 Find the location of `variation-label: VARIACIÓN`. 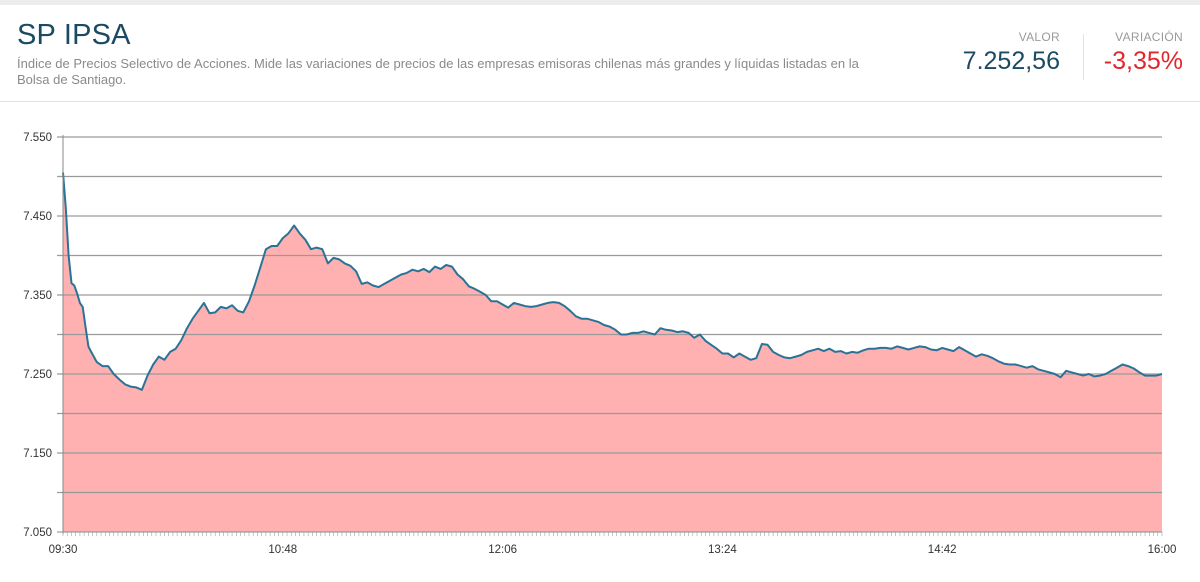

variation-label: VARIACIÓN is located at coordinates (1149, 37).